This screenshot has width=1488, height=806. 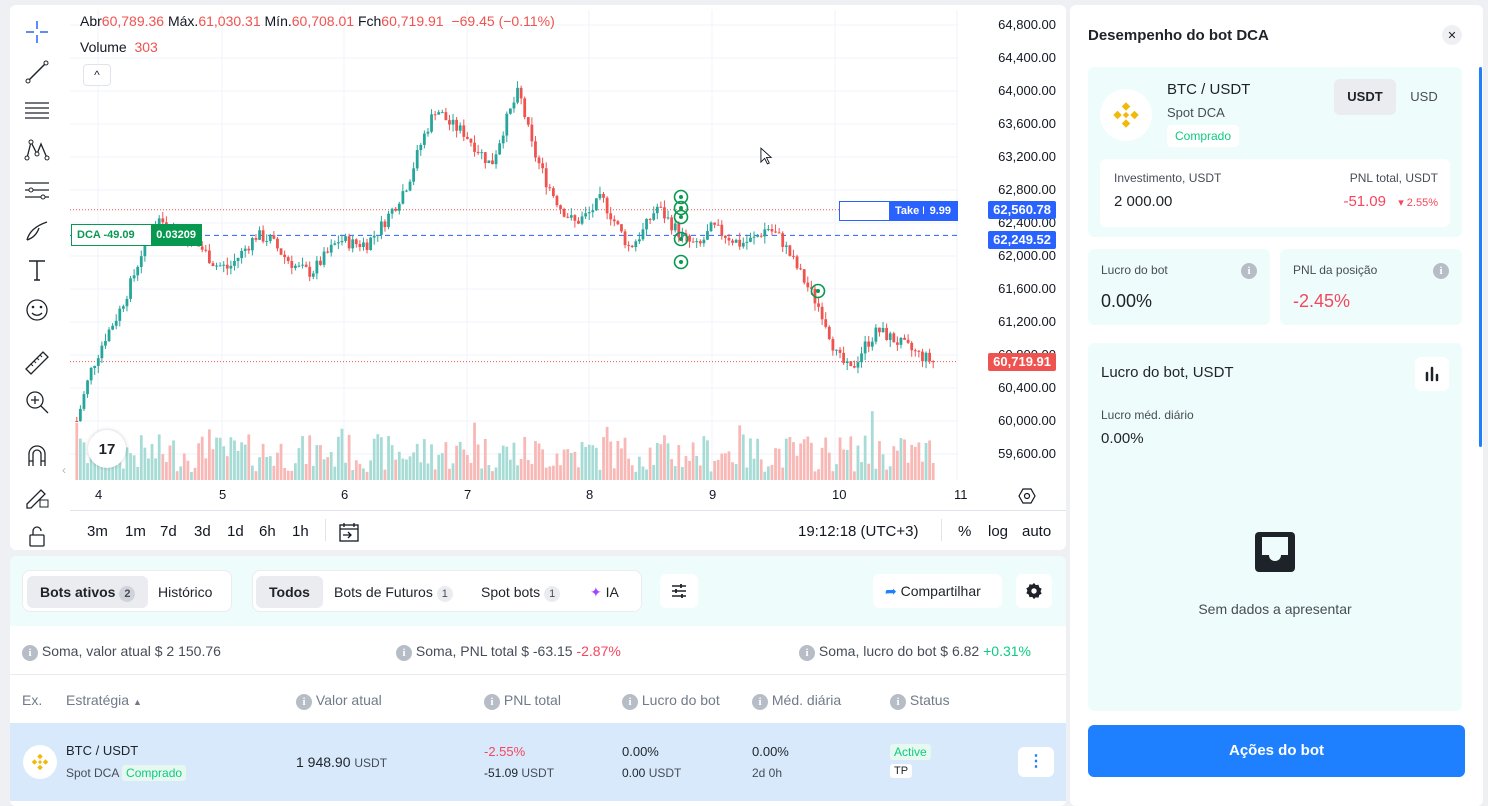 I want to click on filter-ai: ✦ IA, so click(x=604, y=592).